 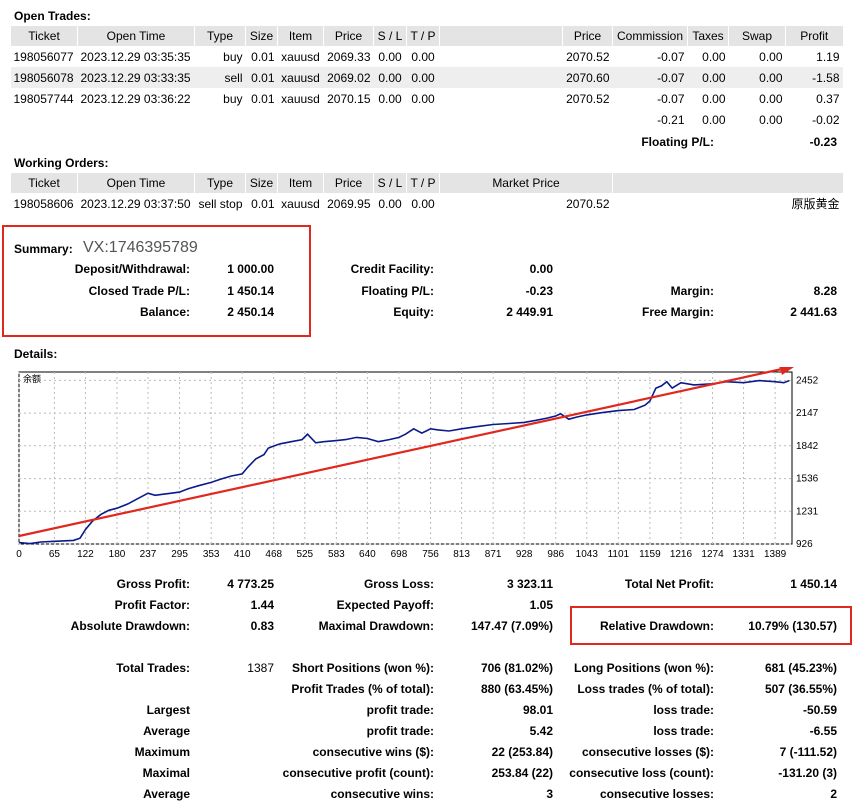 I want to click on y-tick-label: 1842, so click(x=807, y=446).